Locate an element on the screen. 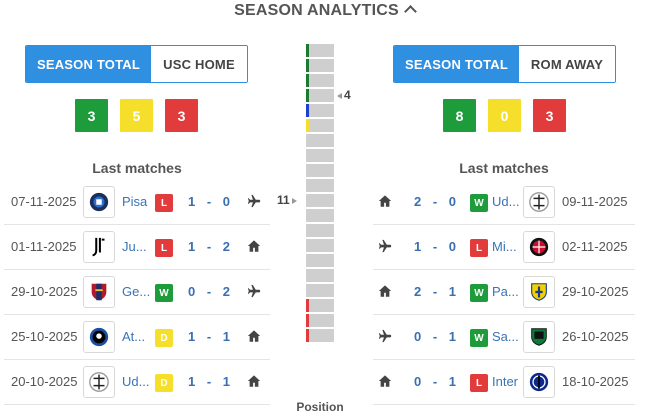 Image resolution: width=649 pixels, height=417 pixels. left-draws-count: 5 is located at coordinates (136, 115).